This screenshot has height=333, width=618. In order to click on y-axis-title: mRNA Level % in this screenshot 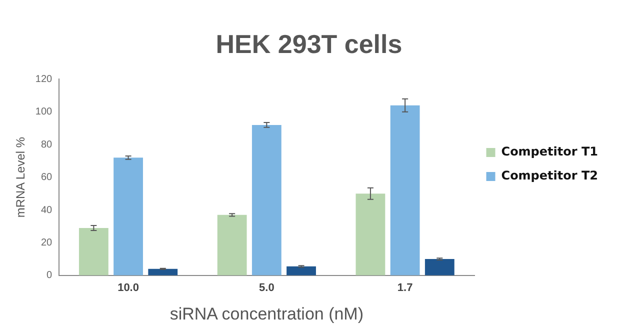, I will do `click(21, 177)`.